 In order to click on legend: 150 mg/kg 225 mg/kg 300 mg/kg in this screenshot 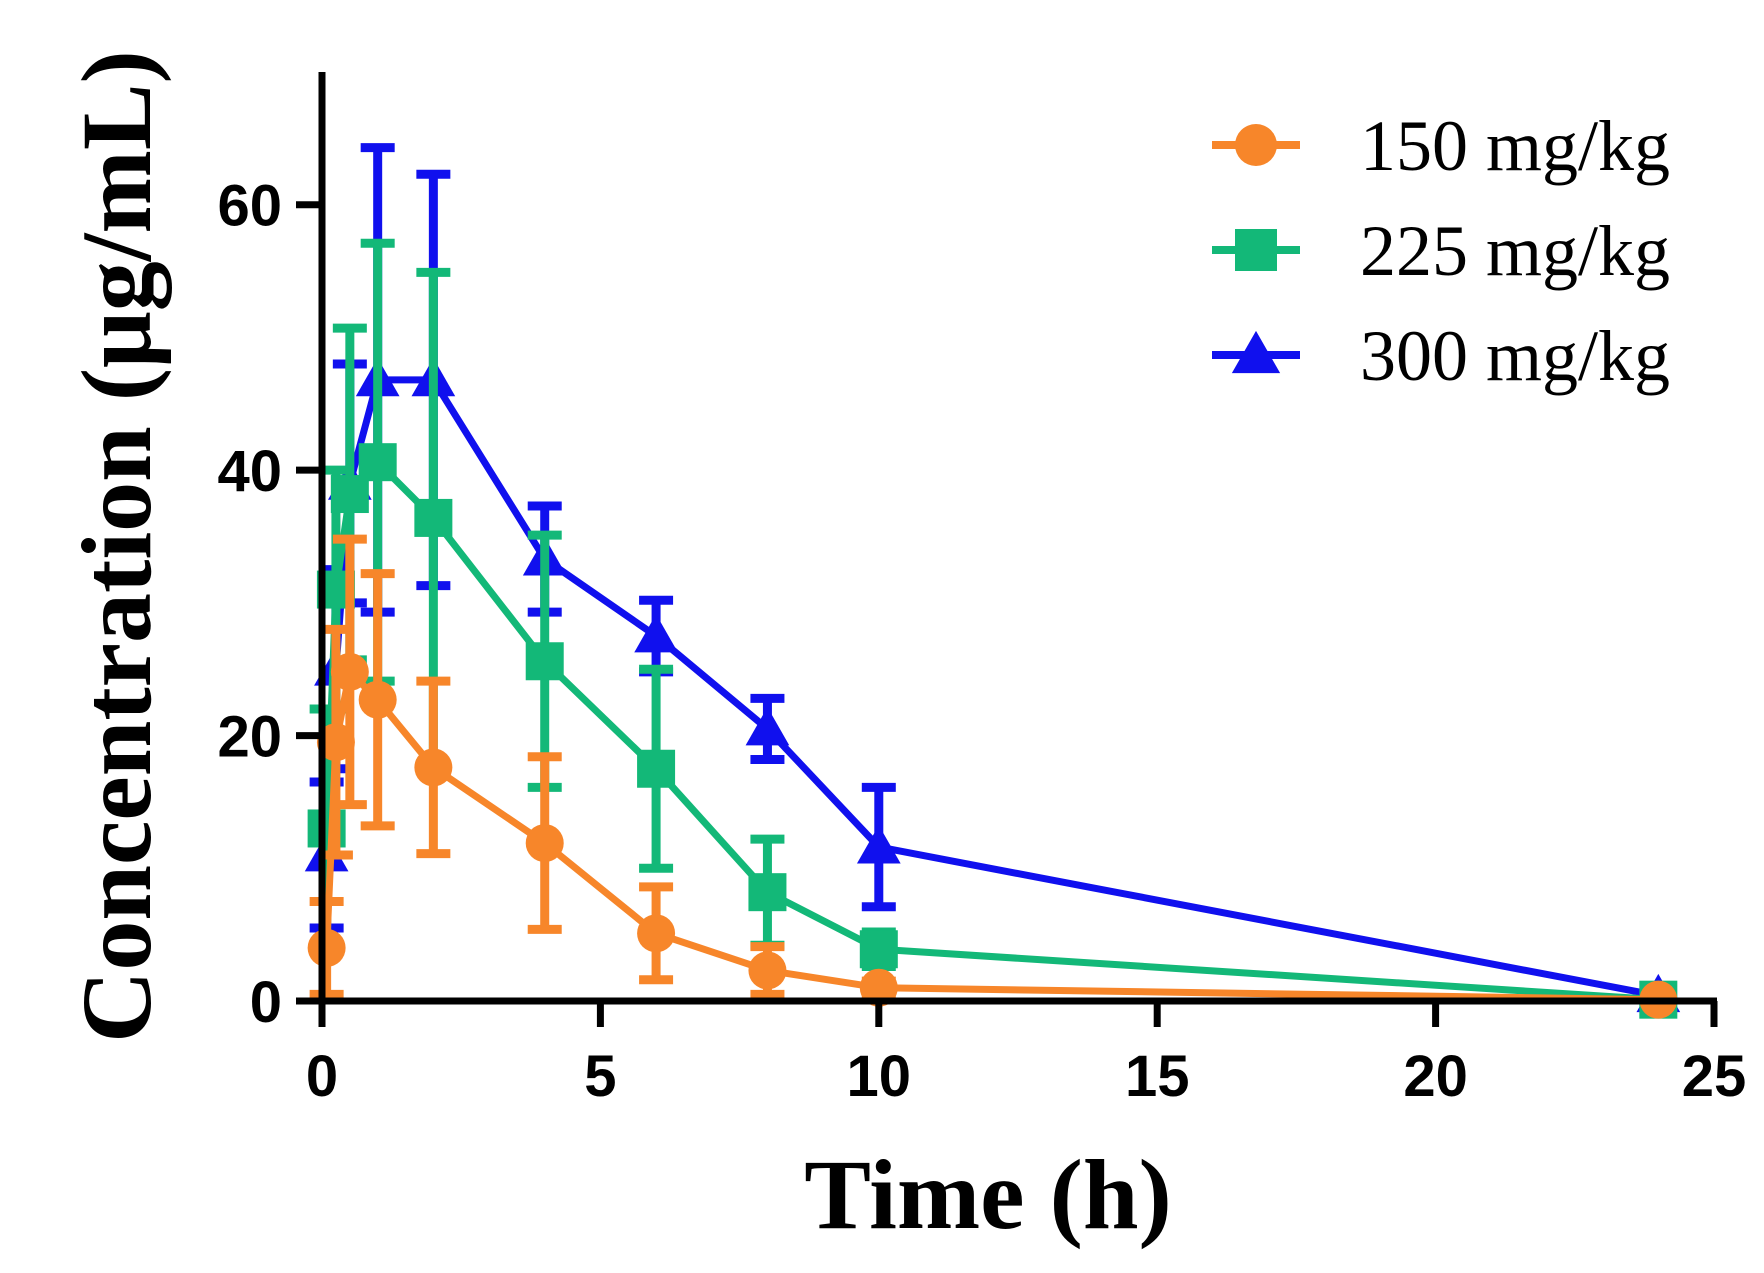, I will do `click(1441, 251)`.